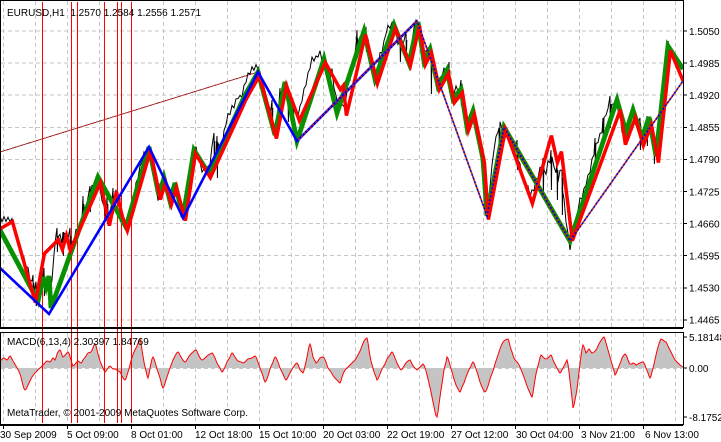 Image resolution: width=721 pixels, height=442 pixels. Describe the element at coordinates (704, 289) in the screenshot. I see `svg-text: 1.4530` at that location.